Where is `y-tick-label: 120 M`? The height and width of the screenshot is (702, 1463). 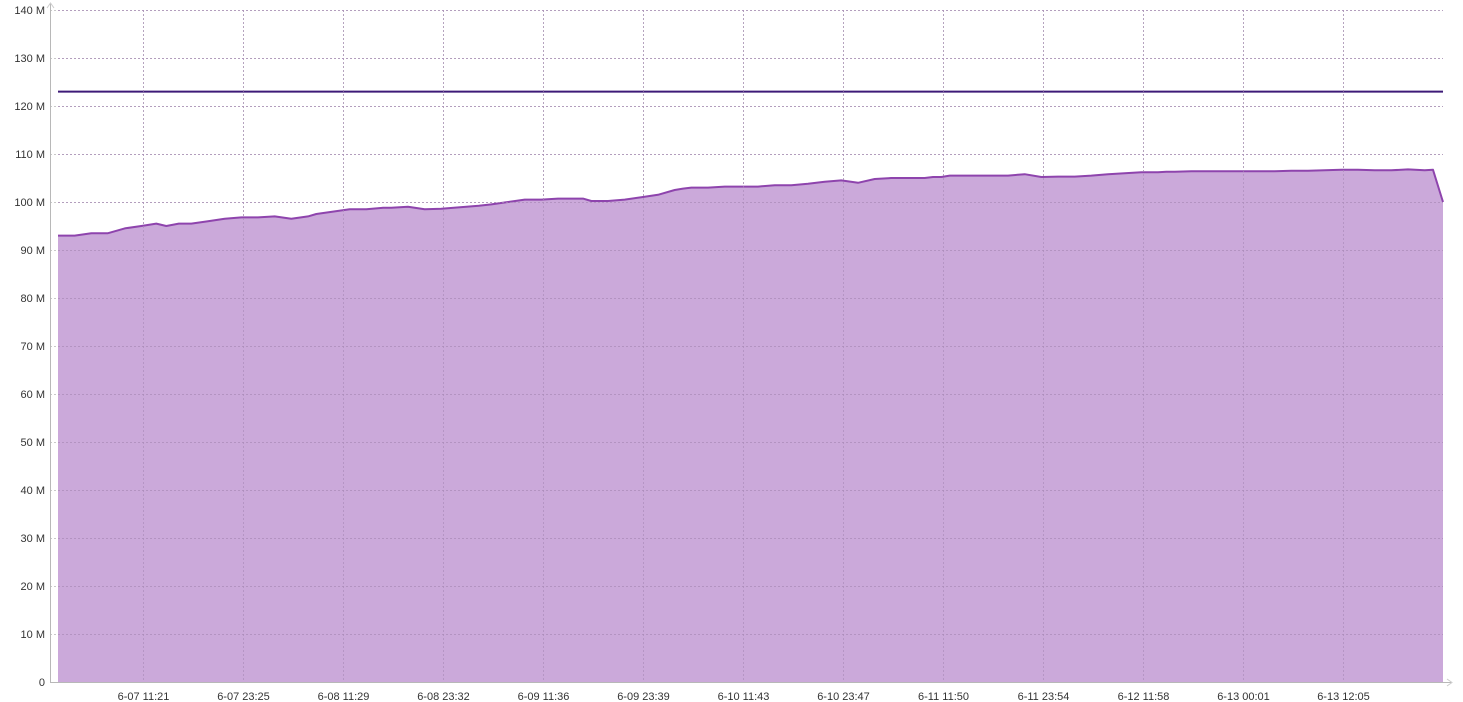
y-tick-label: 120 M is located at coordinates (29, 107).